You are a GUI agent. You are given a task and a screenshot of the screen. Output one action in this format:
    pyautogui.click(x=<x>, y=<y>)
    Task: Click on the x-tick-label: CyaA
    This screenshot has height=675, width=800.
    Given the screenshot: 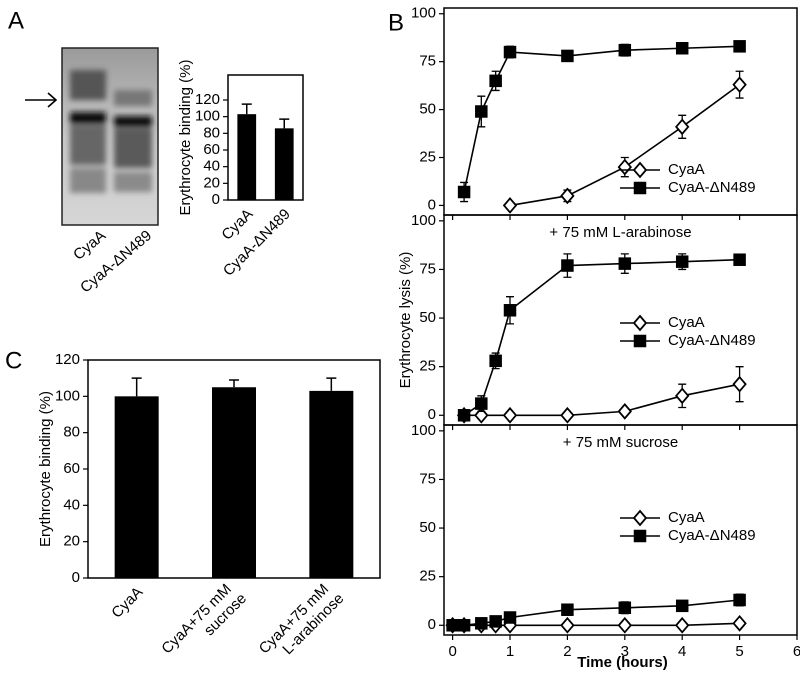 What is the action you would take?
    pyautogui.click(x=127, y=603)
    